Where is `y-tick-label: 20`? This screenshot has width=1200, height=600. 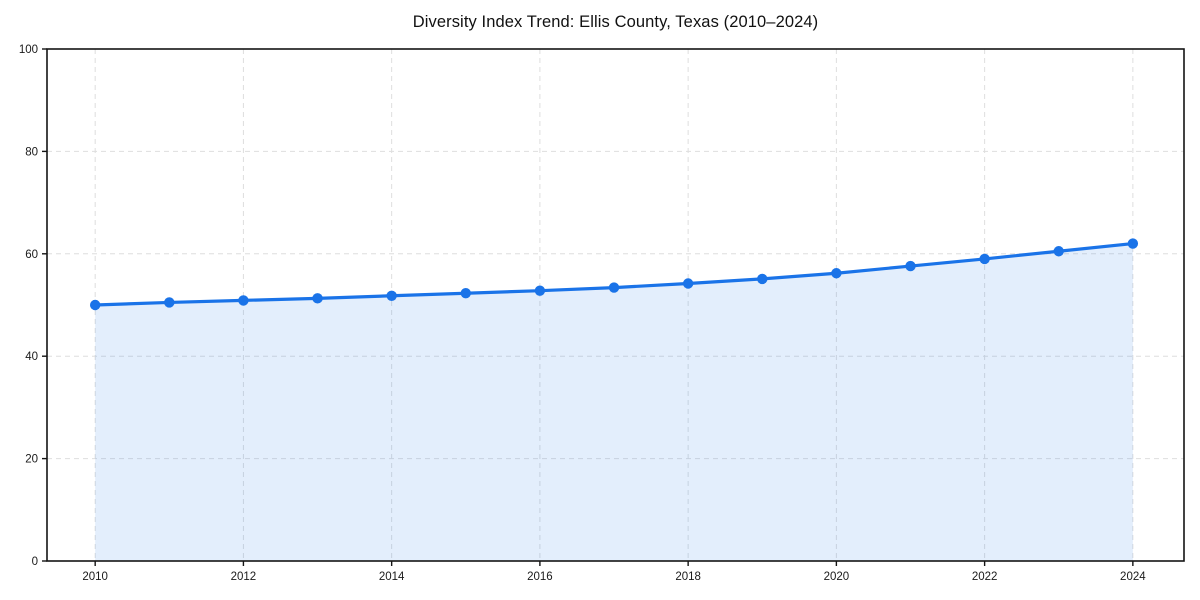 y-tick-label: 20 is located at coordinates (31, 460).